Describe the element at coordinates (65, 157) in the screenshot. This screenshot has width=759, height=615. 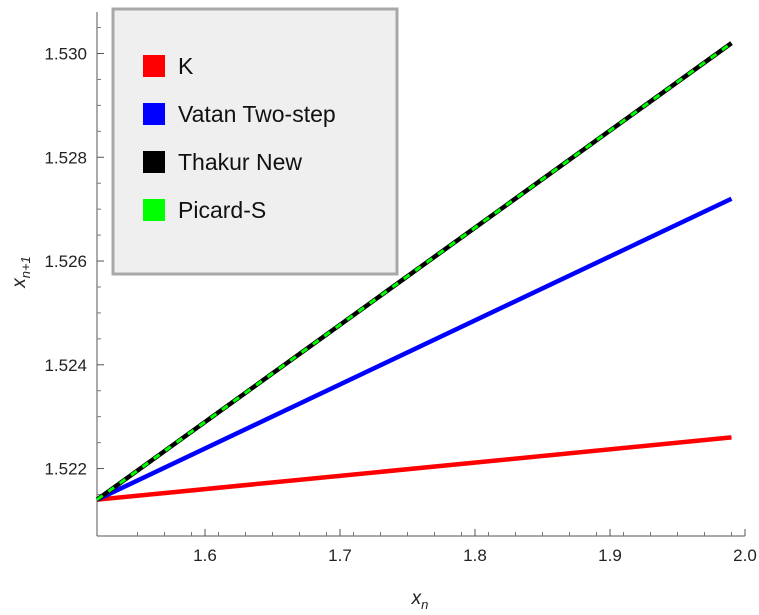
I see `y-tick-label: 1.528` at that location.